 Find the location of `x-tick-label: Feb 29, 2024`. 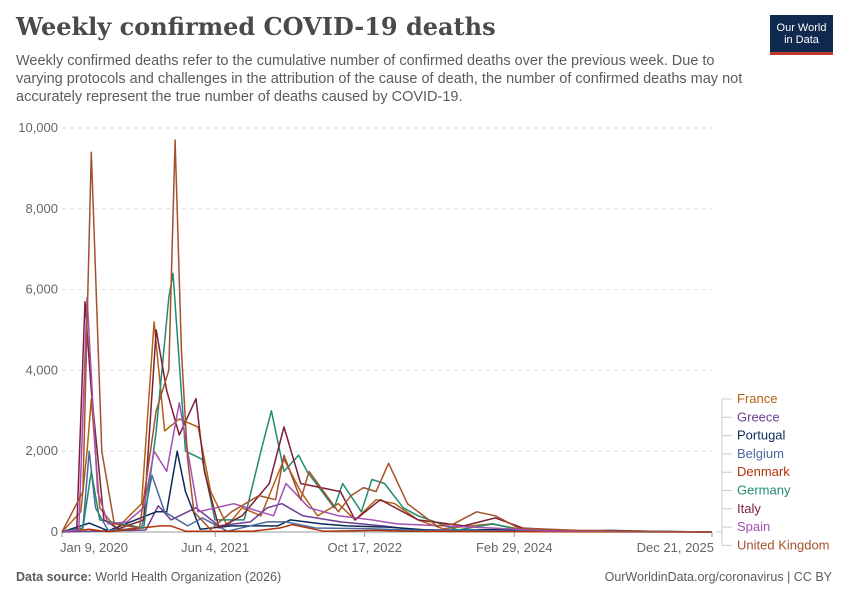

x-tick-label: Feb 29, 2024 is located at coordinates (514, 547).